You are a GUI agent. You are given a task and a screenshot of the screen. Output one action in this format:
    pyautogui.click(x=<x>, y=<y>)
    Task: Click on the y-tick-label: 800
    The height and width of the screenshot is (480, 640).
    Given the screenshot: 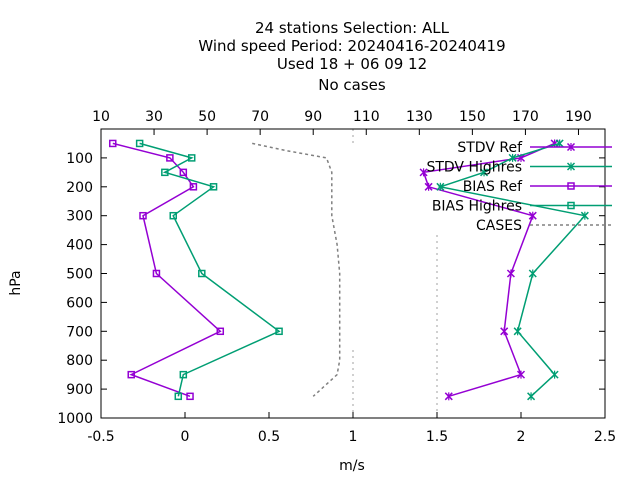 What is the action you would take?
    pyautogui.click(x=79, y=361)
    